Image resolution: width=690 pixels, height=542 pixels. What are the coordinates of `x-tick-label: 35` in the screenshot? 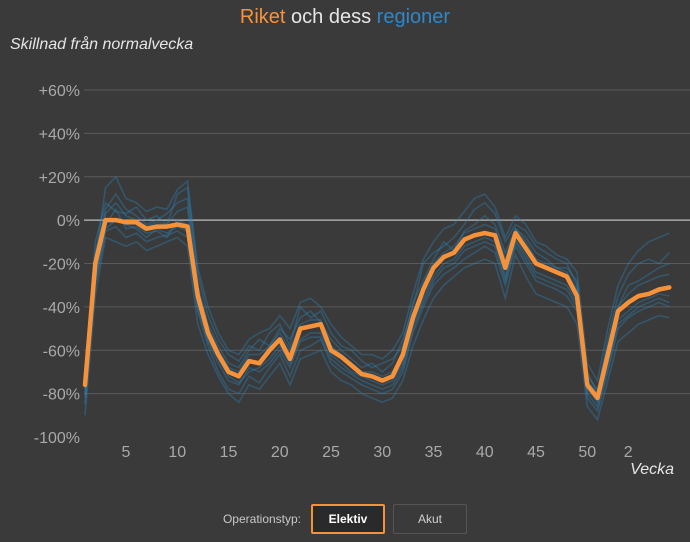 It's located at (434, 452).